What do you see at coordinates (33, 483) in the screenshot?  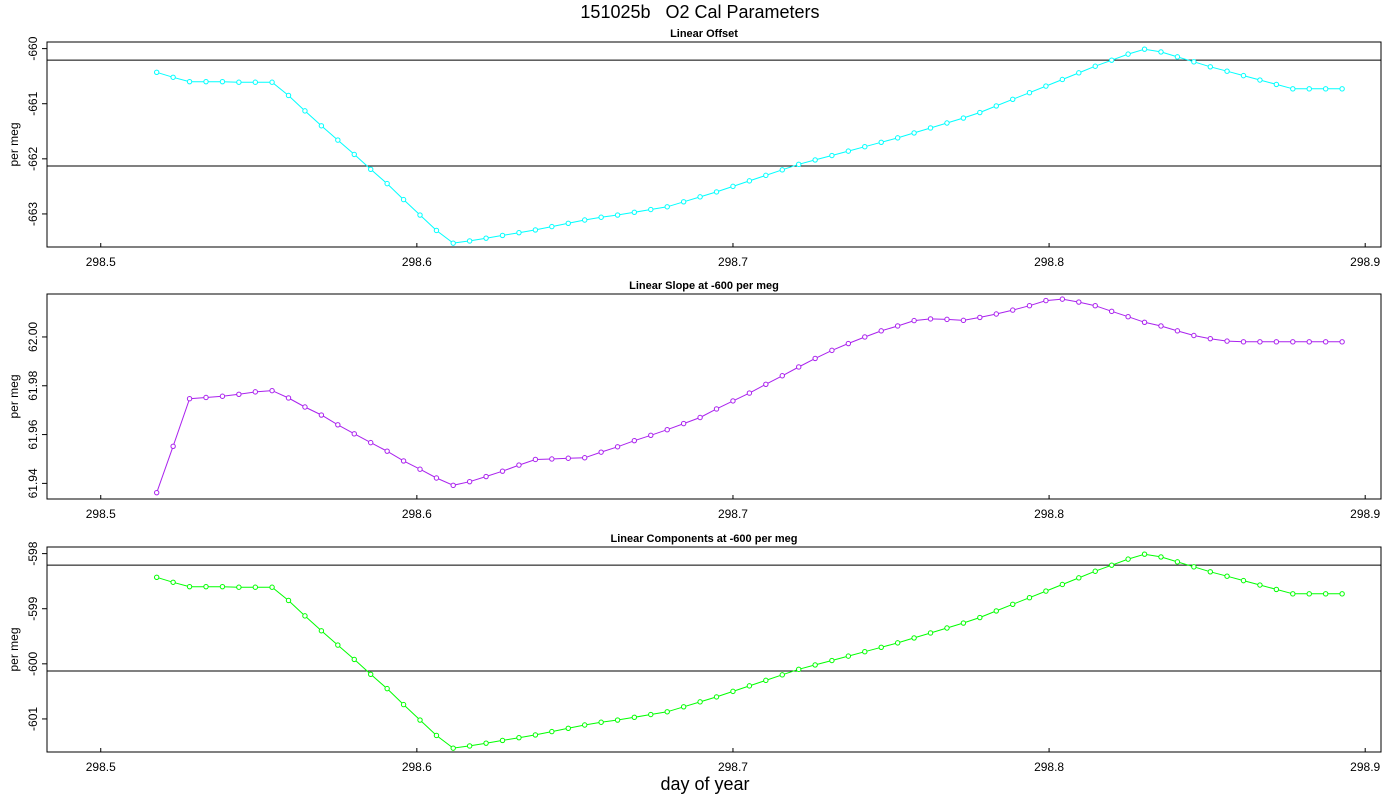 I see `y-tick-label: 61.94` at bounding box center [33, 483].